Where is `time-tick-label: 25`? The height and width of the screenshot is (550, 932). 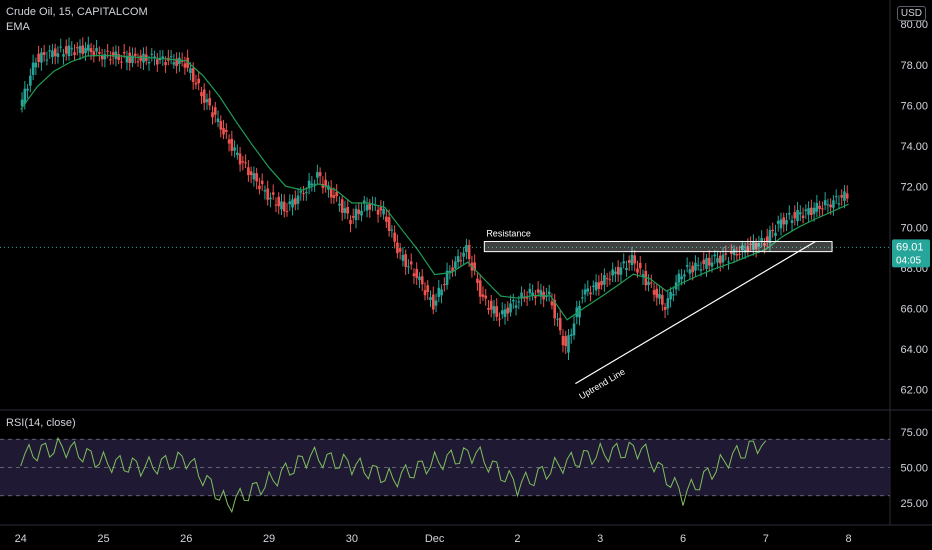
time-tick-label: 25 is located at coordinates (103, 539).